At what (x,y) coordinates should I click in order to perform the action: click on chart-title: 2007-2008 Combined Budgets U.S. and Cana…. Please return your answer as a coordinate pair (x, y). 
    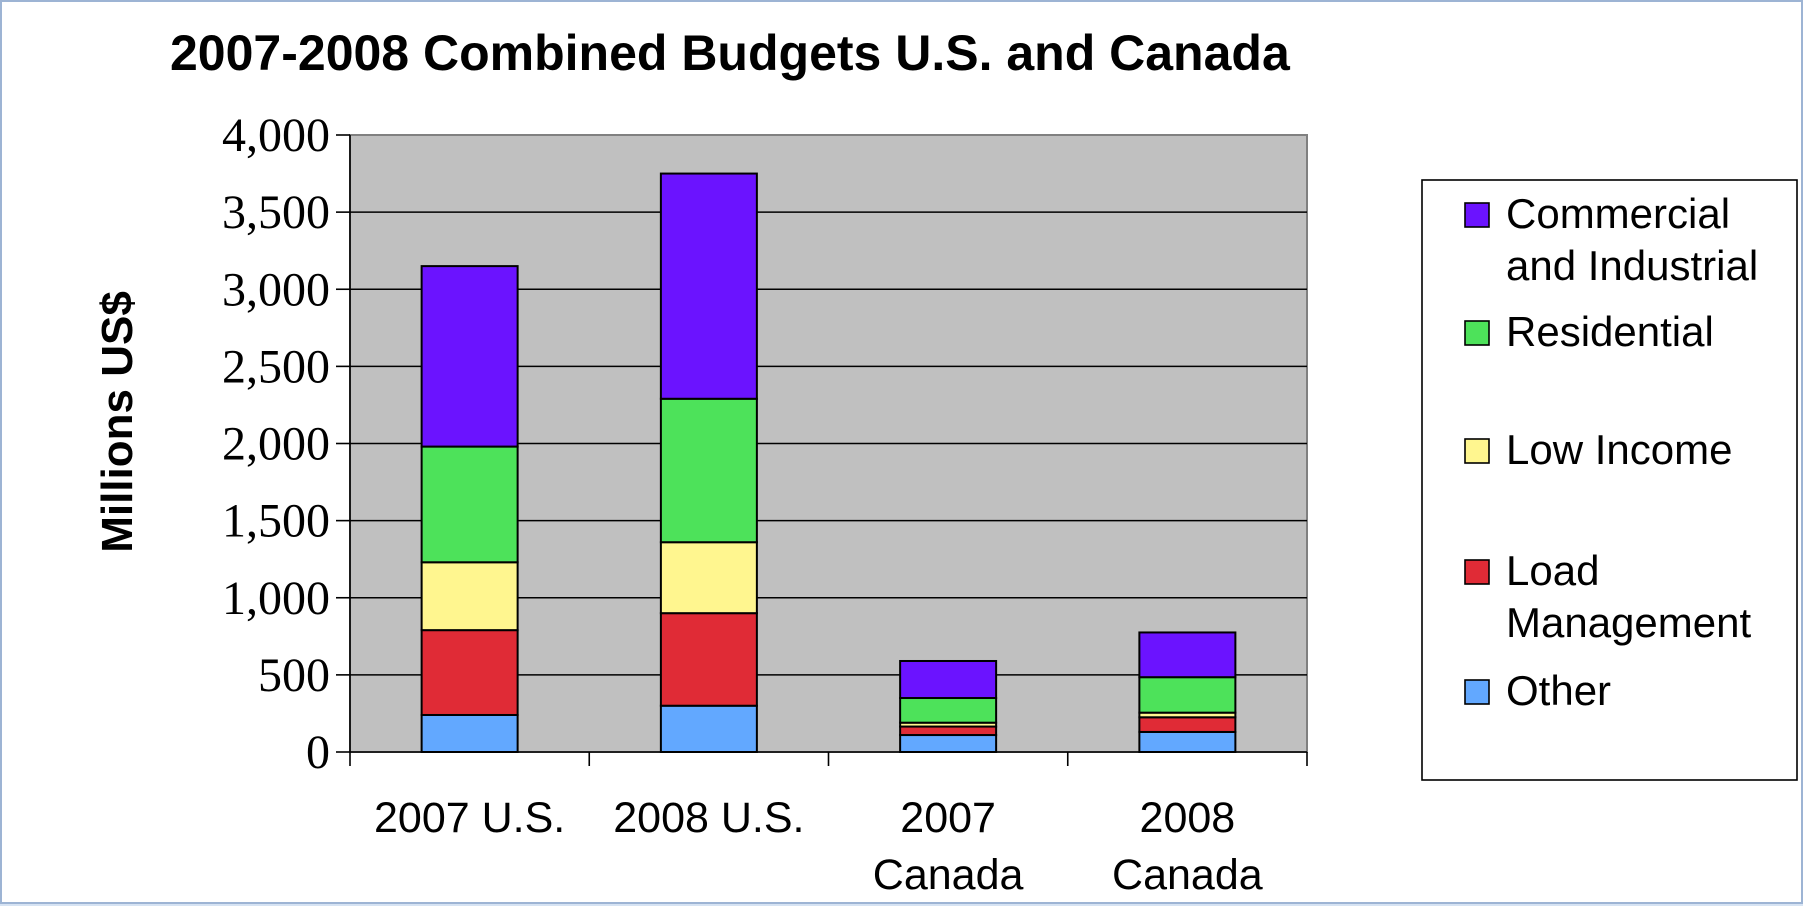
    Looking at the image, I should click on (730, 53).